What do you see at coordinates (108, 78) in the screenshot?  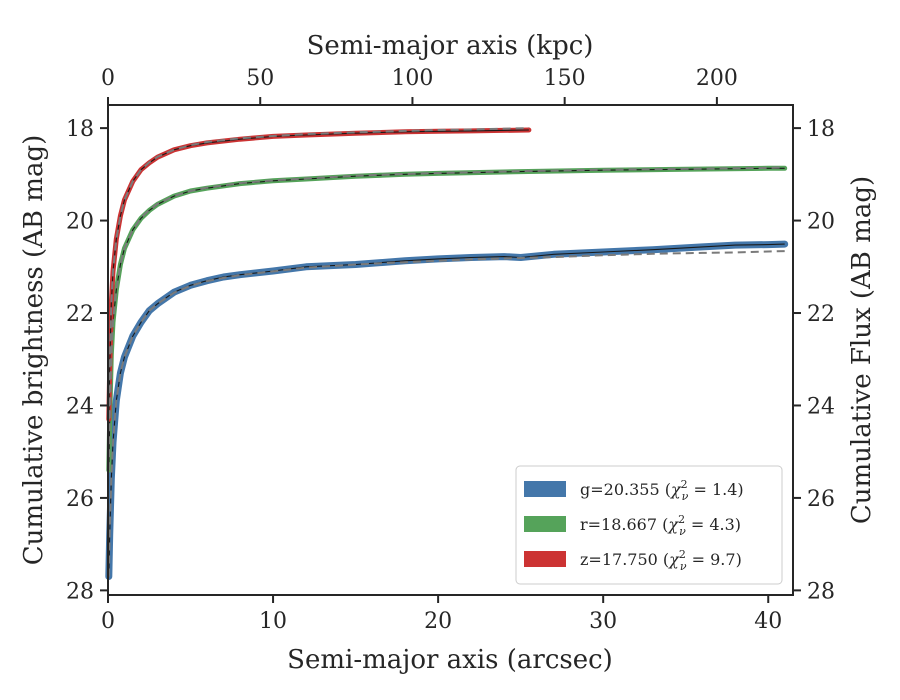 I see `top-x-tick-label: 0` at bounding box center [108, 78].